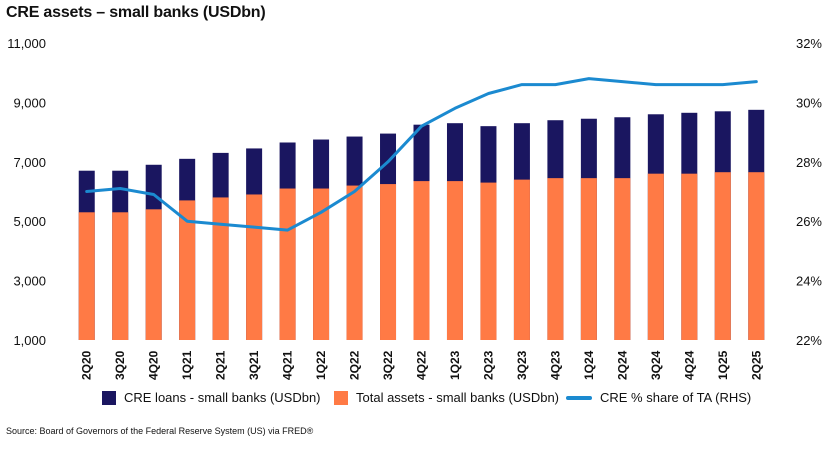  What do you see at coordinates (809, 162) in the screenshot?
I see `y-right-tick-label: 28%` at bounding box center [809, 162].